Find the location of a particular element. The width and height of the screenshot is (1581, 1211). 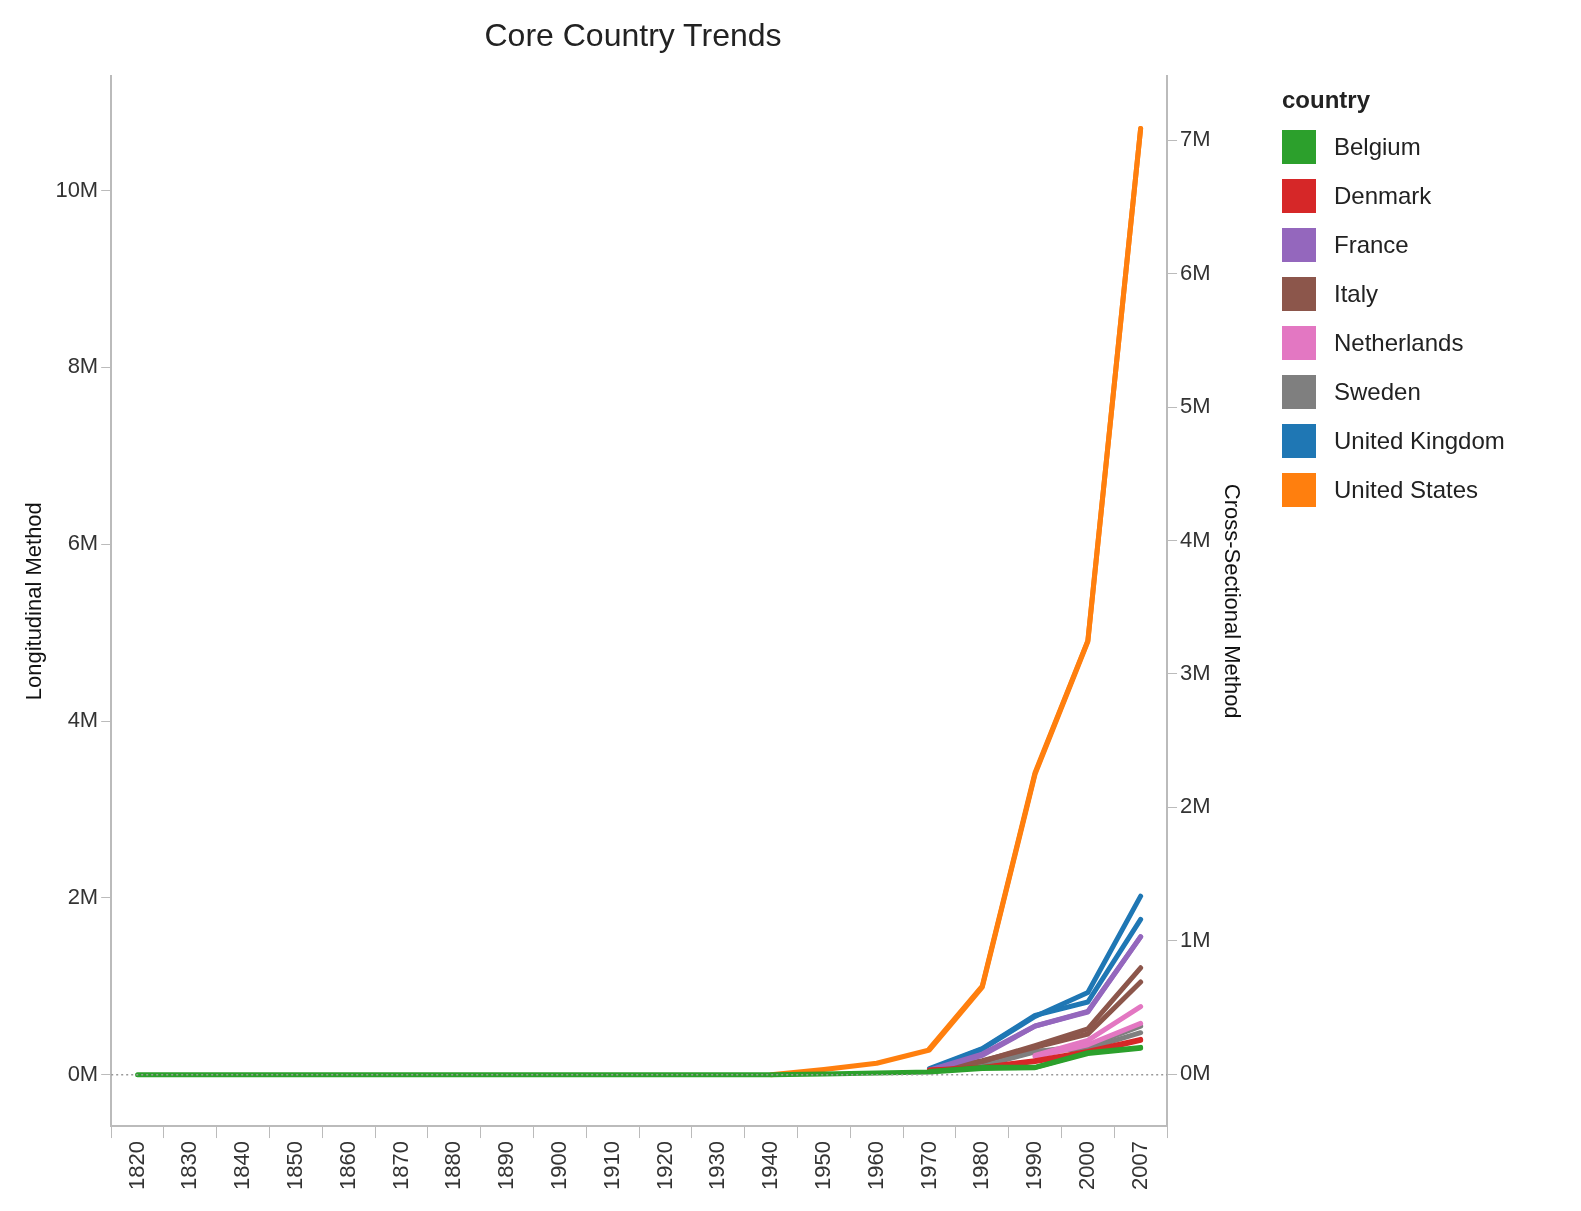

y2-tick-label: 0M is located at coordinates (1195, 1073).